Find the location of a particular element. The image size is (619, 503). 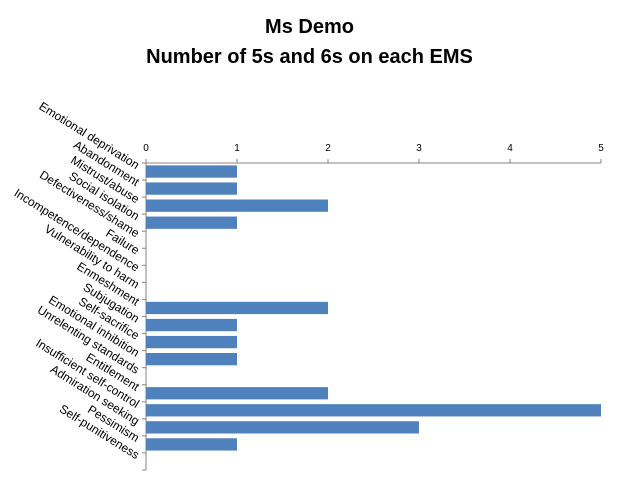

chart-title-line-1: Ms Demo is located at coordinates (309, 27).